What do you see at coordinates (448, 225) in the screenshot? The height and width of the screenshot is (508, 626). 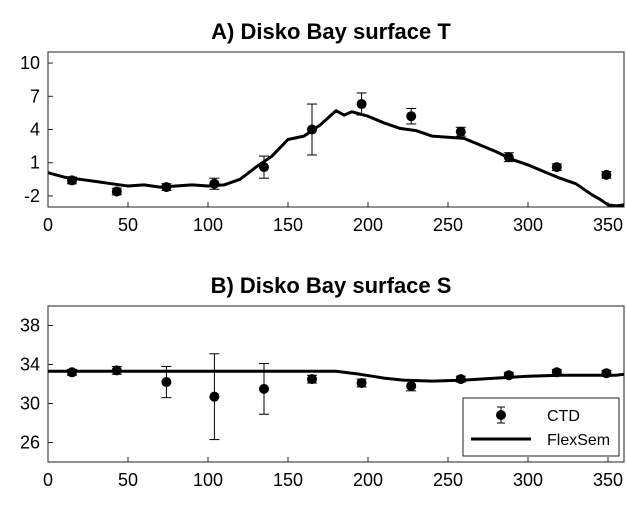 I see `chart-a-x-tick-label: 250` at bounding box center [448, 225].